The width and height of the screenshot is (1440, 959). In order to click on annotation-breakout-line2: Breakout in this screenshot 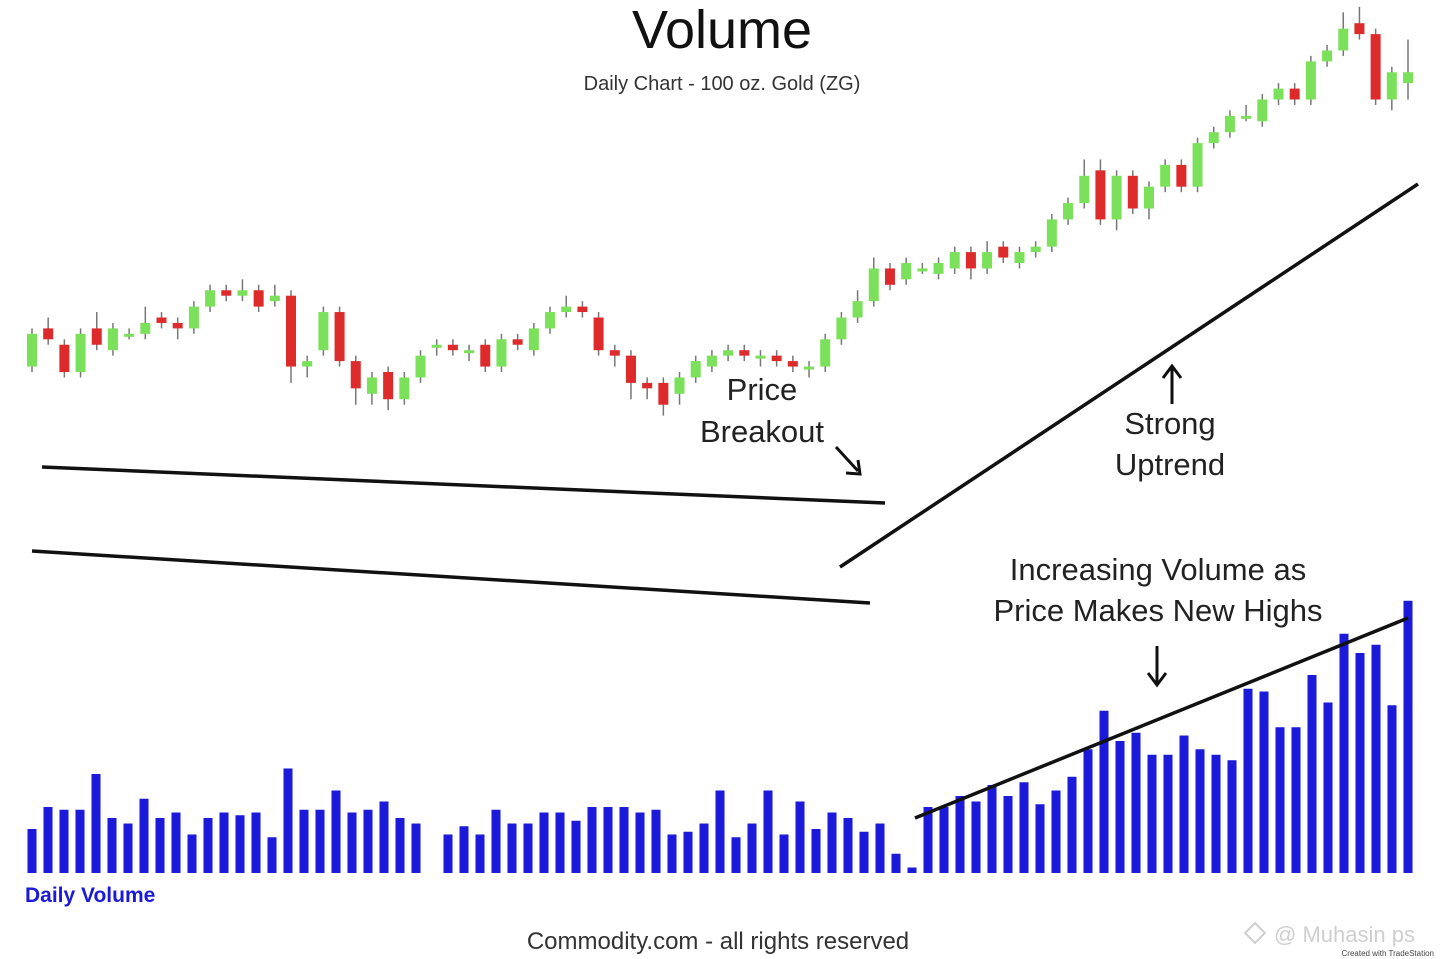, I will do `click(762, 431)`.